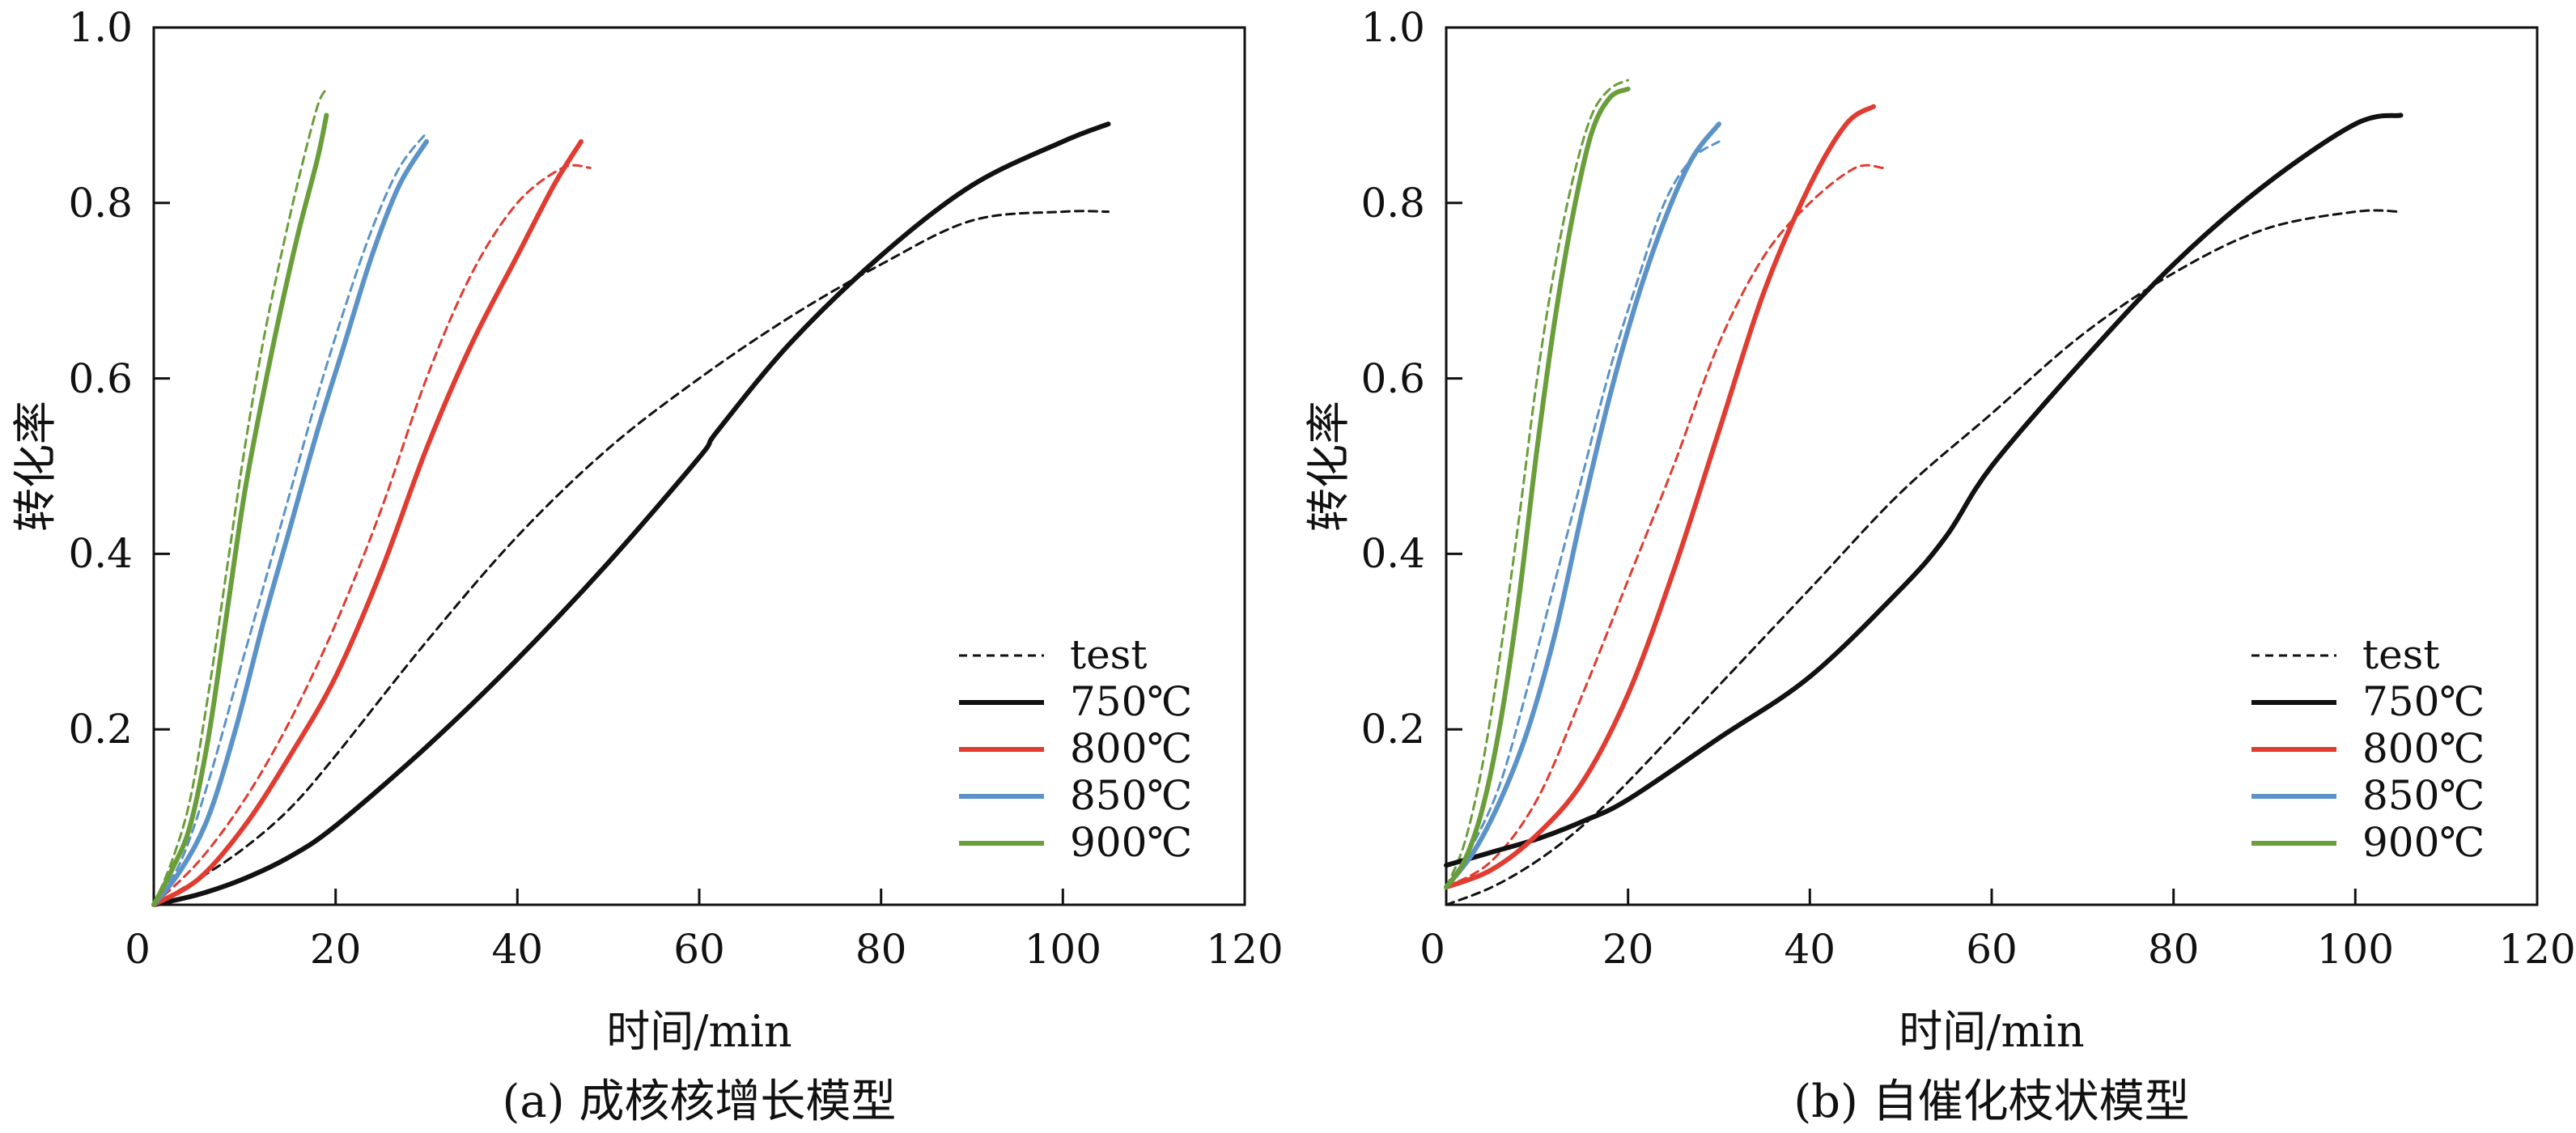 This screenshot has width=2576, height=1133. What do you see at coordinates (1392, 378) in the screenshot?
I see `y-tick-label-b: 0.6` at bounding box center [1392, 378].